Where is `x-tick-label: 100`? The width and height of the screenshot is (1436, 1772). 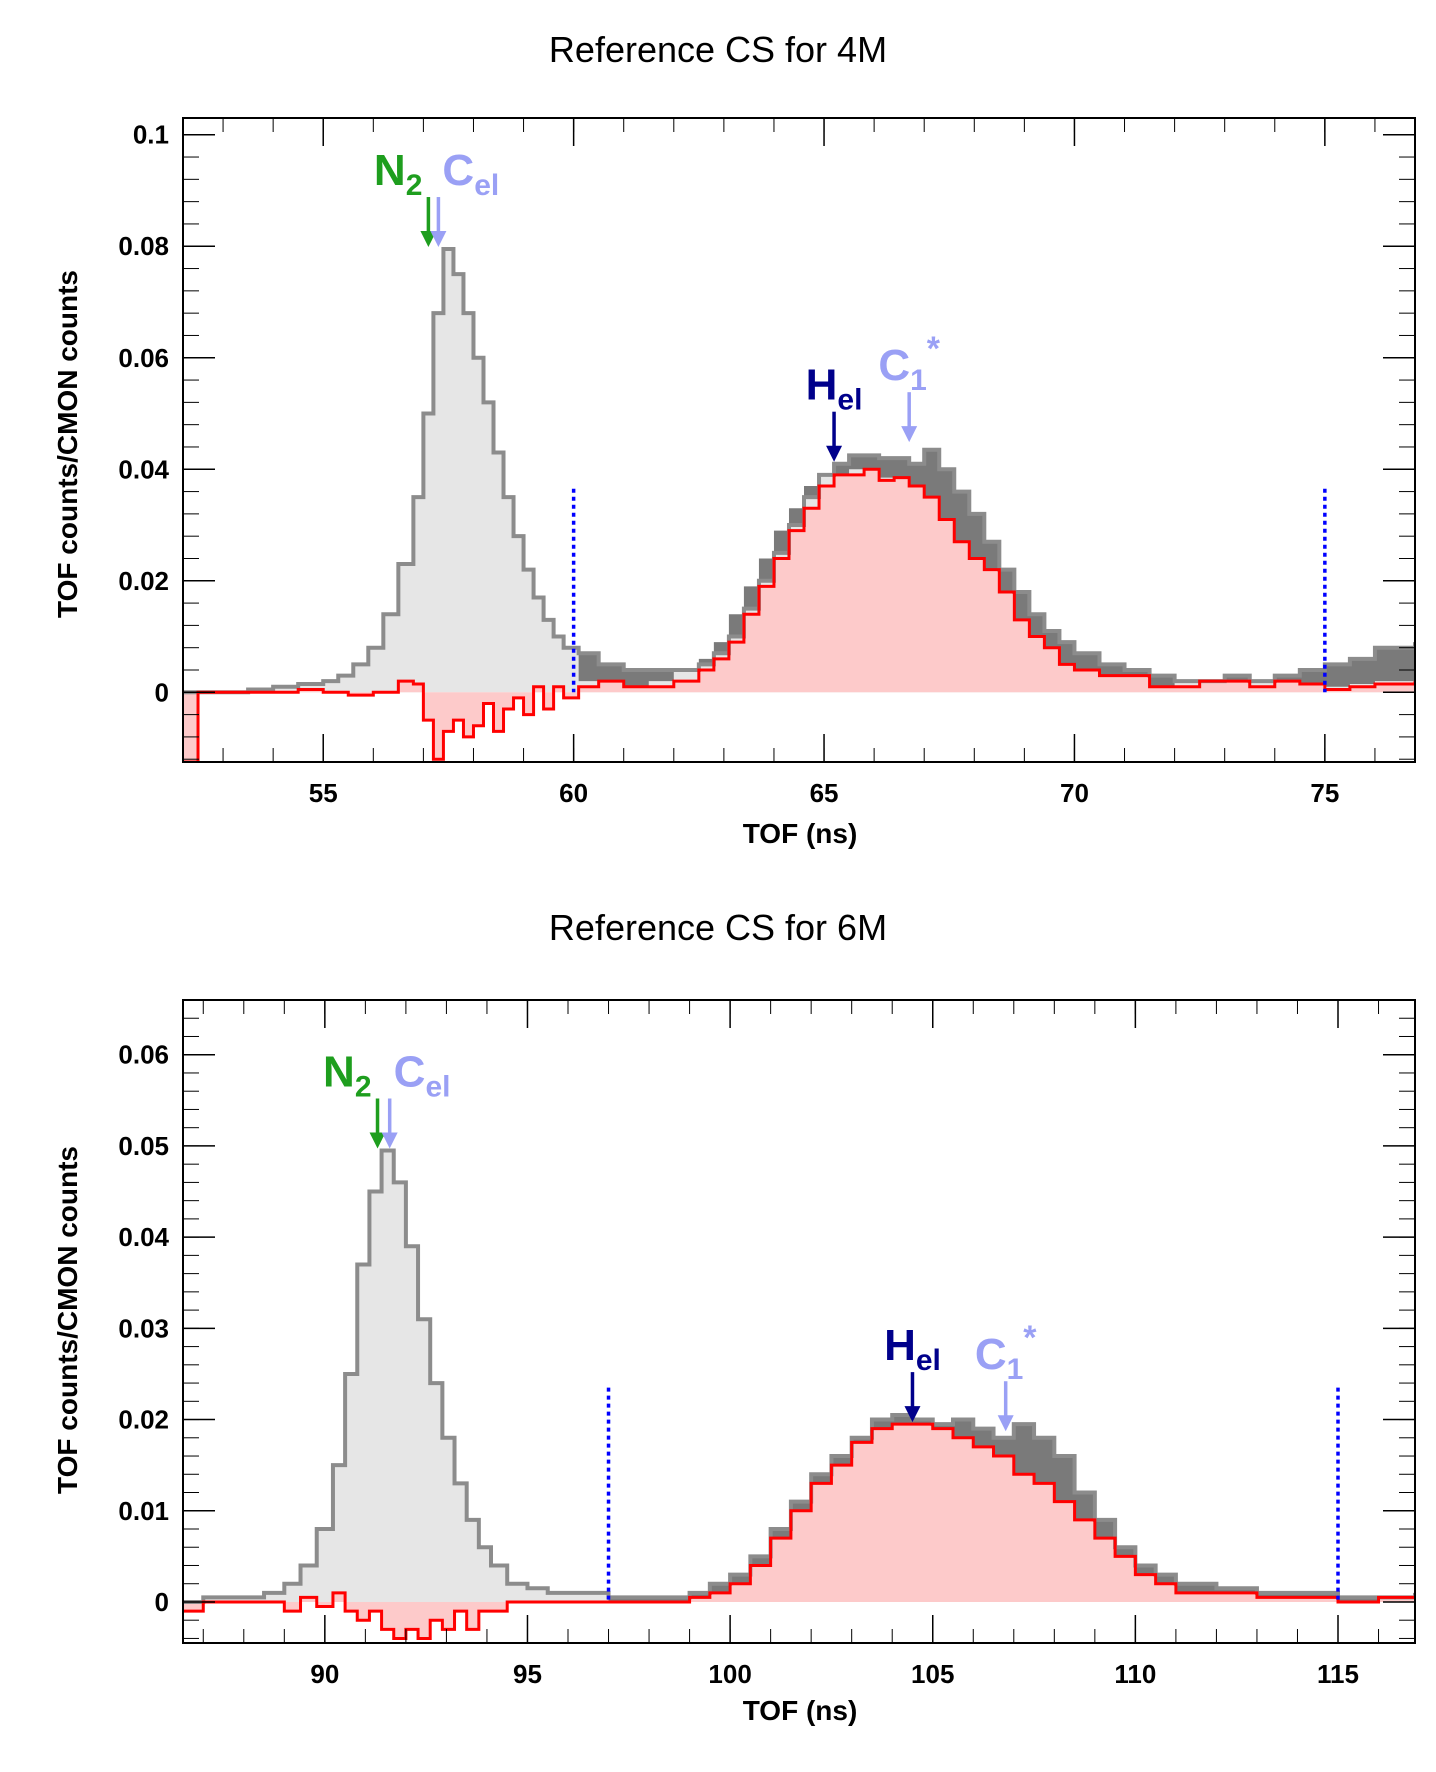
x-tick-label: 100 is located at coordinates (729, 1674).